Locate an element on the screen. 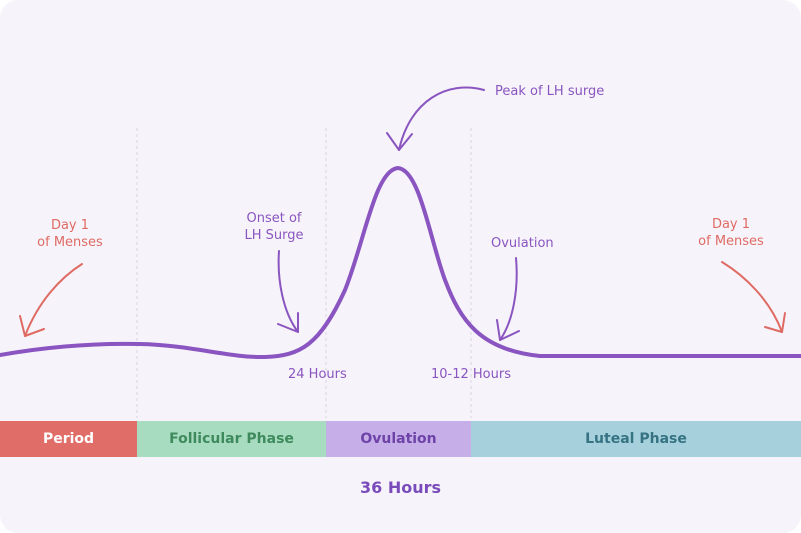 The image size is (801, 533). phase-follicular-label: Follicular Phase is located at coordinates (231, 439).